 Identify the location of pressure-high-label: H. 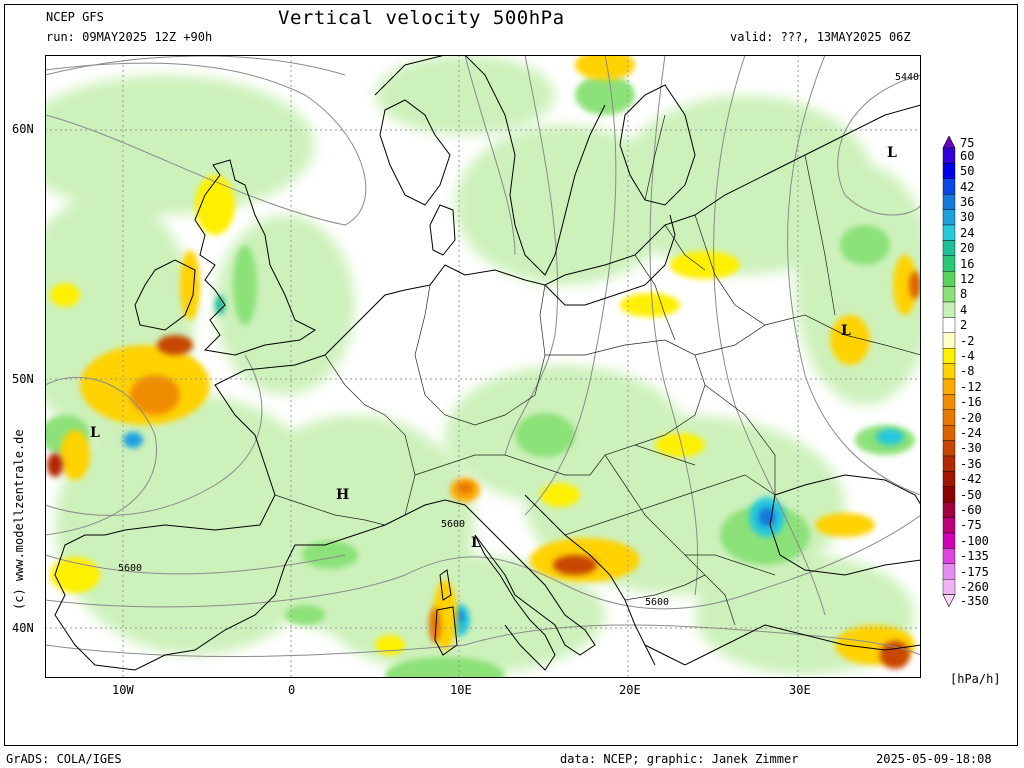
(342, 495).